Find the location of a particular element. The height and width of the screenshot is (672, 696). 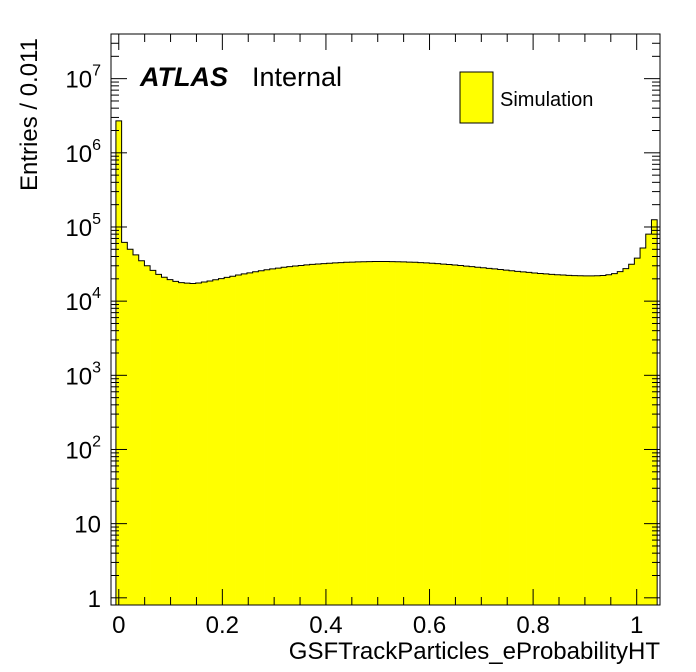

internal-label: Internal is located at coordinates (297, 77).